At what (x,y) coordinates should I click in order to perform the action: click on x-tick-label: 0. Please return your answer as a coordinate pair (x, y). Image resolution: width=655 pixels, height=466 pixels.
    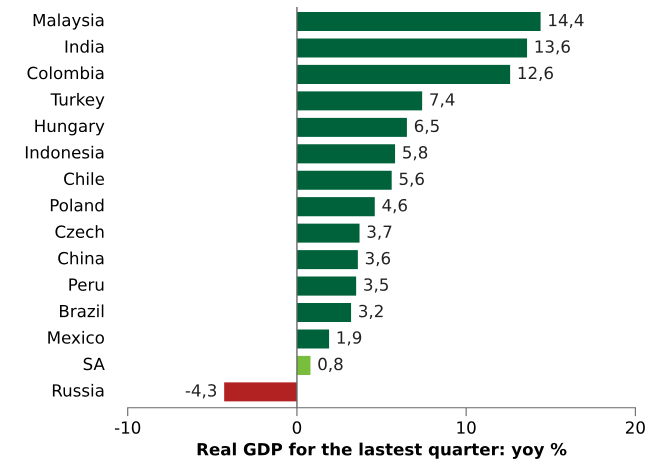
    Looking at the image, I should click on (297, 427).